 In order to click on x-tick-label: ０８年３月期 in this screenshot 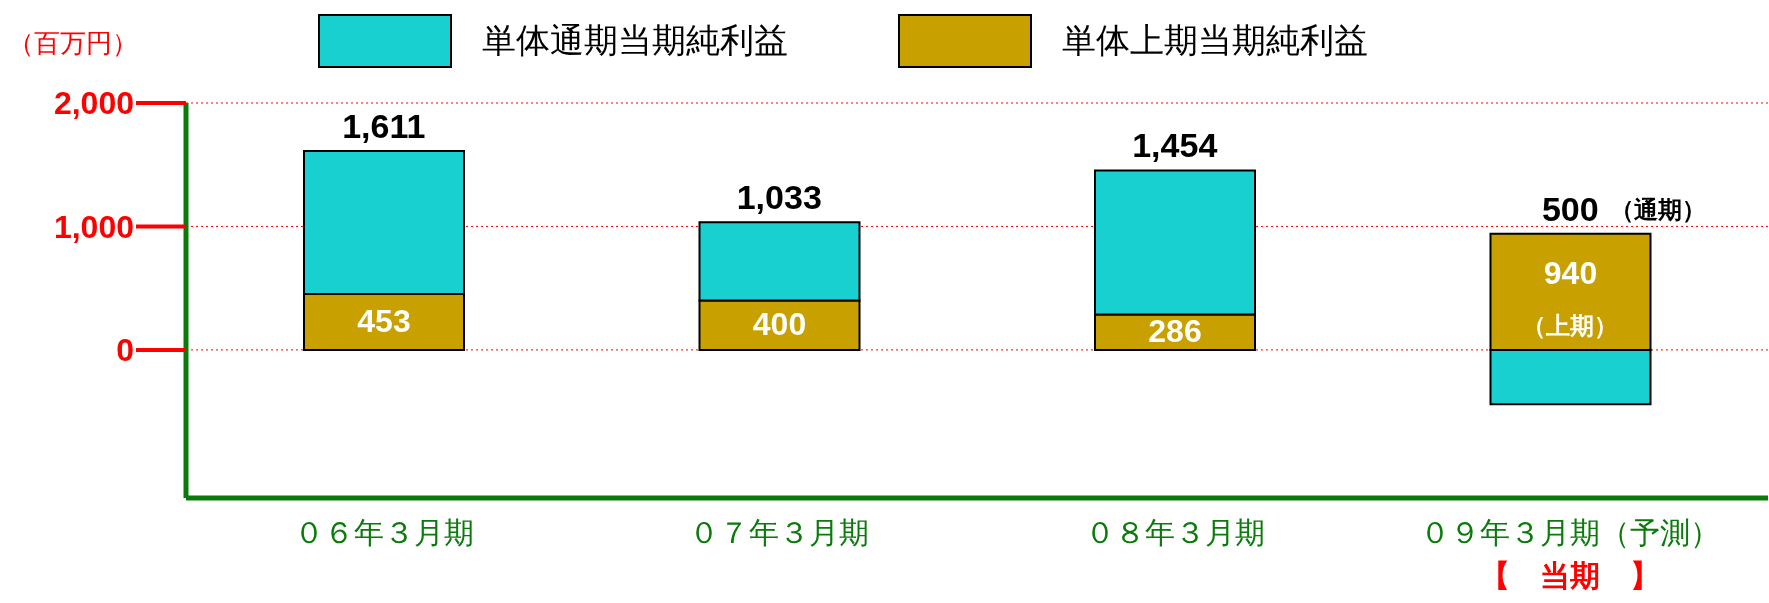, I will do `click(1174, 533)`.